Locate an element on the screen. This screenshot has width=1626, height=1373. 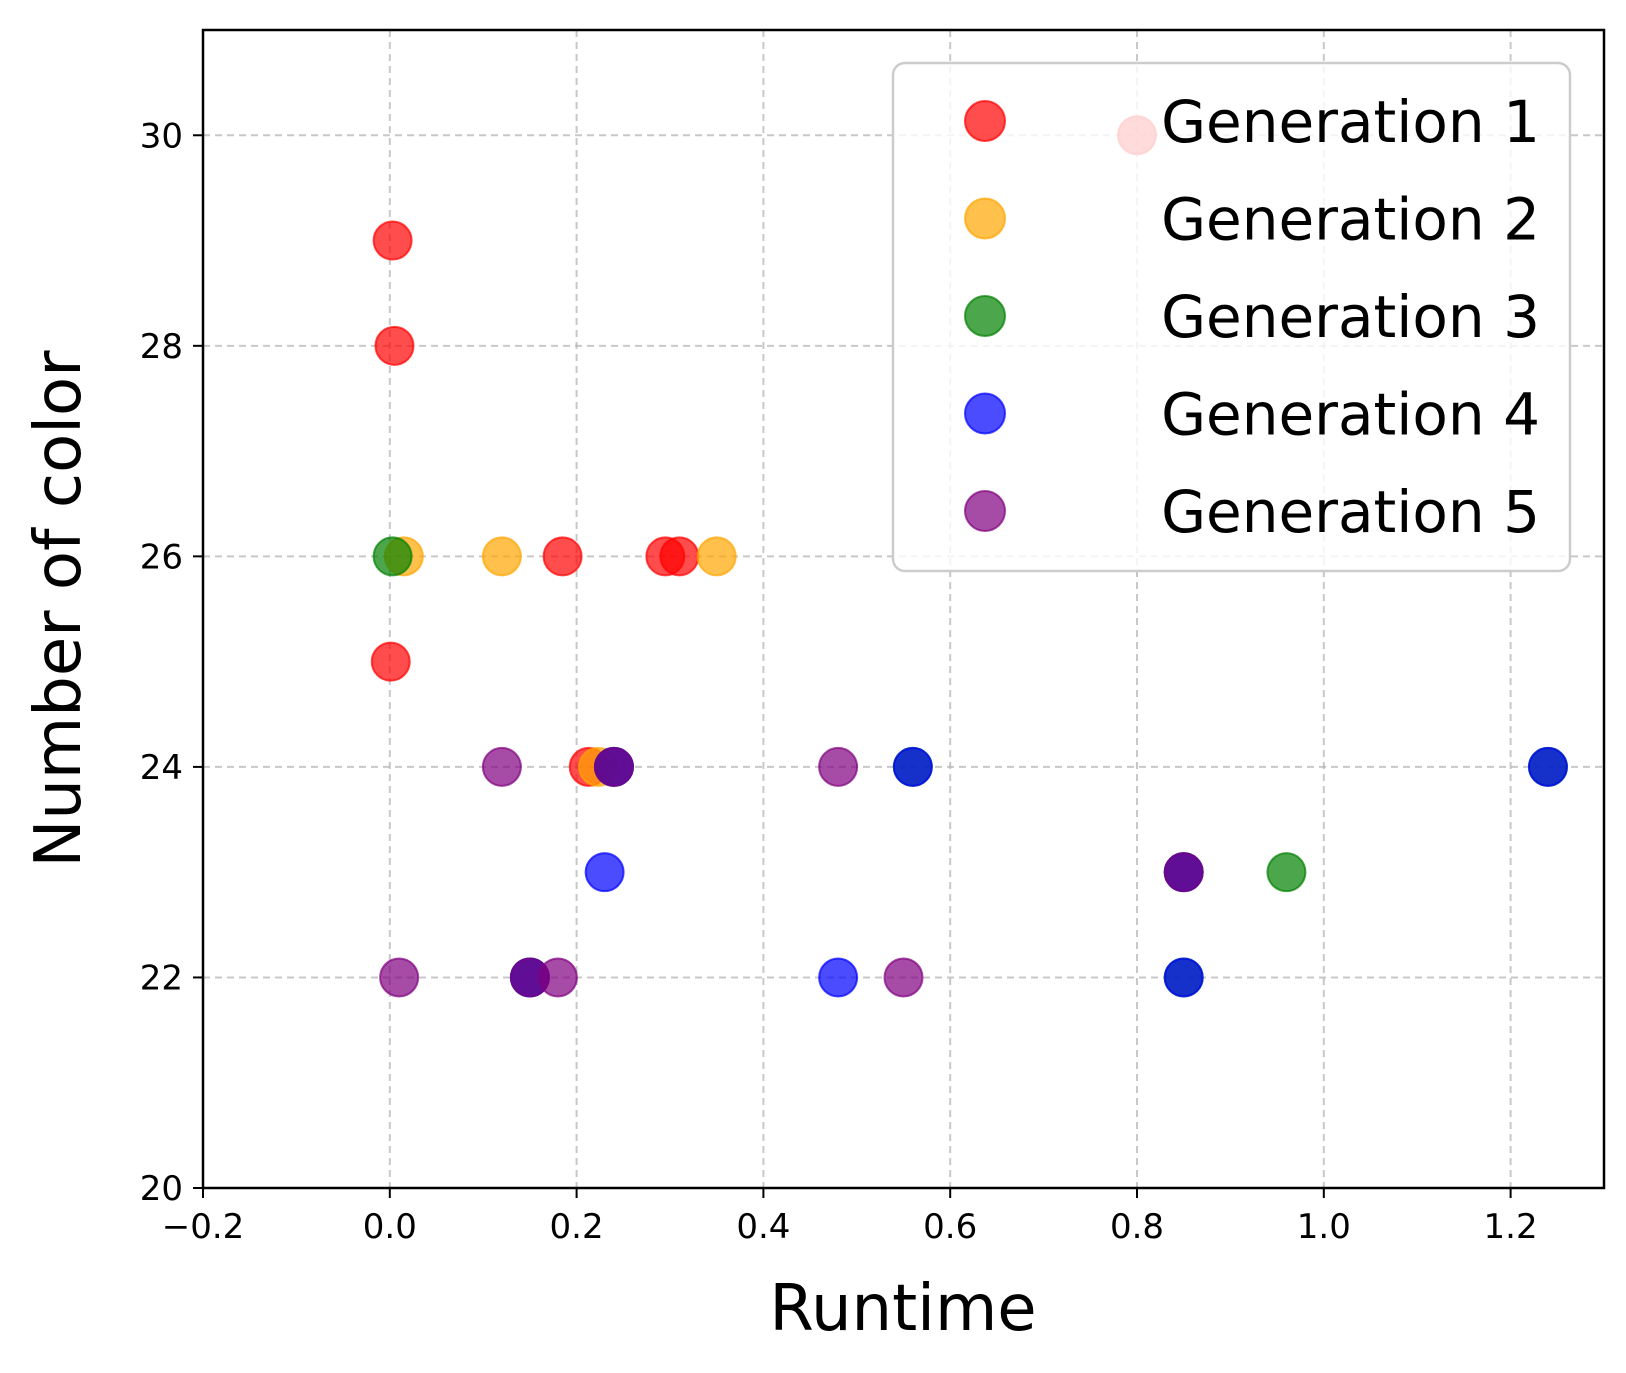
x-tick-label: 0.4 is located at coordinates (763, 1227).